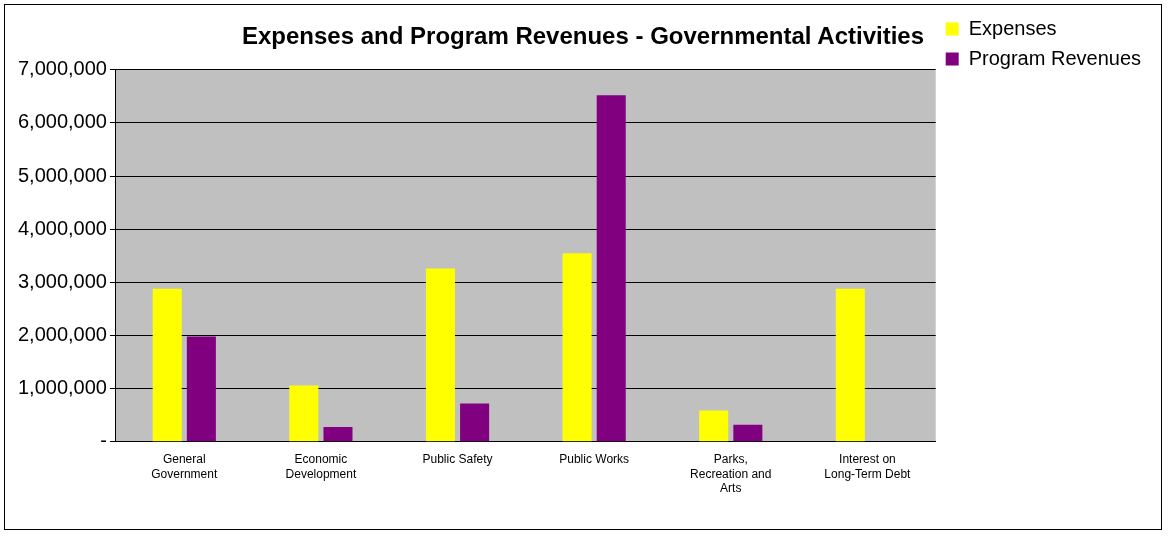  I want to click on legend-label: Expenses, so click(1012, 27).